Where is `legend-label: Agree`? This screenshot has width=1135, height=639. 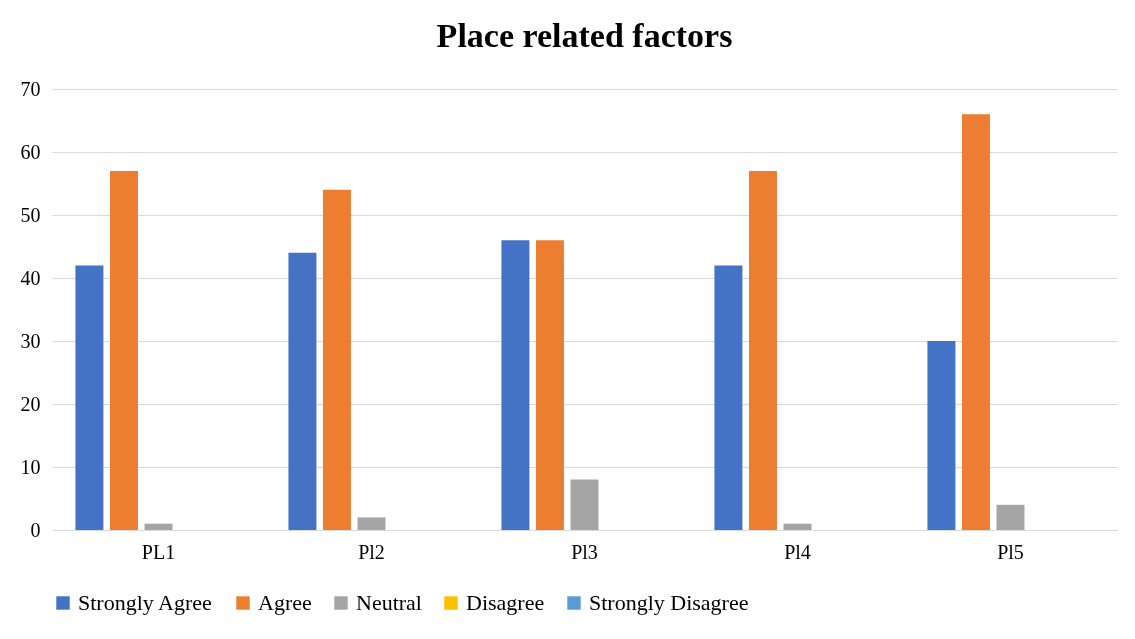 legend-label: Agree is located at coordinates (285, 602).